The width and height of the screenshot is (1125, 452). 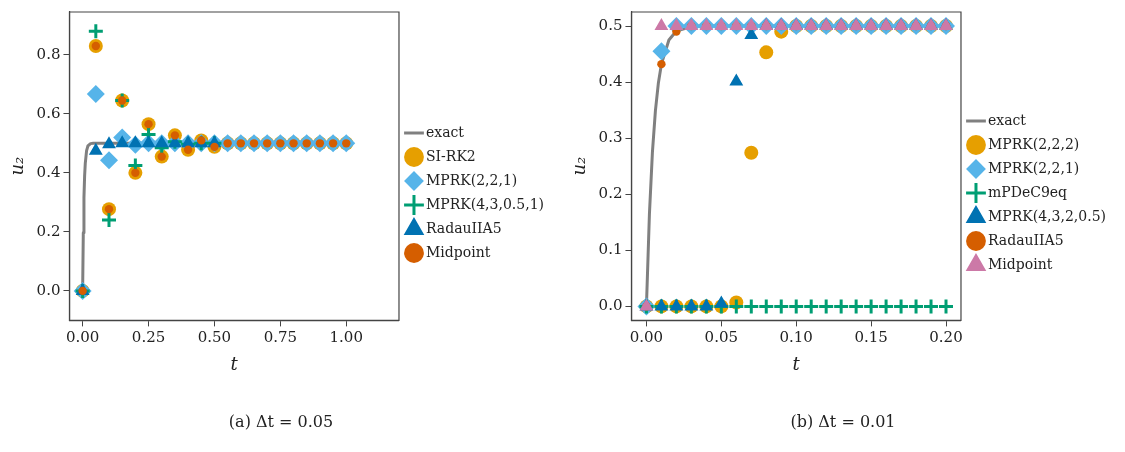 What do you see at coordinates (280, 337) in the screenshot?
I see `x-tick-label: 0.75` at bounding box center [280, 337].